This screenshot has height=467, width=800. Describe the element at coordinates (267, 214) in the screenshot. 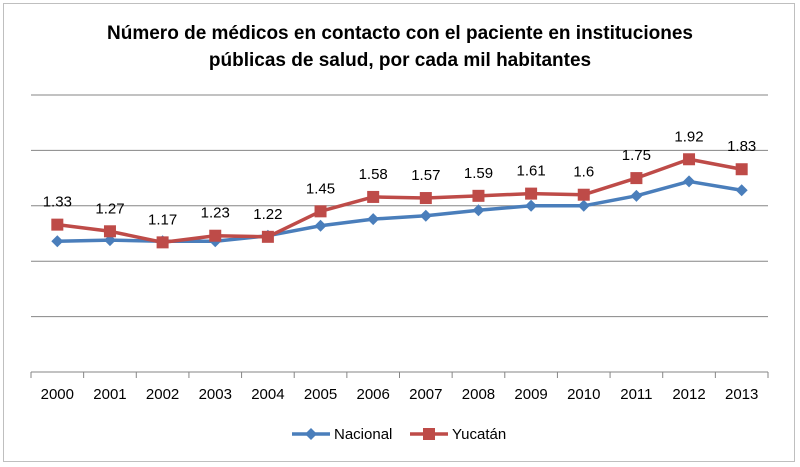

I see `data-label: 1.22` at that location.